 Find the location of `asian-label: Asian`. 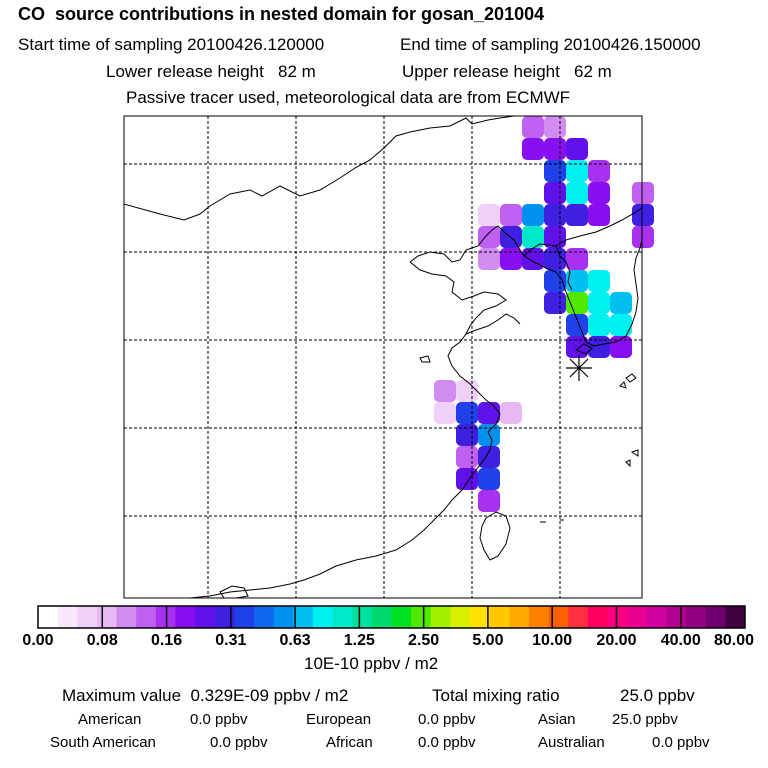

asian-label: Asian is located at coordinates (557, 719).